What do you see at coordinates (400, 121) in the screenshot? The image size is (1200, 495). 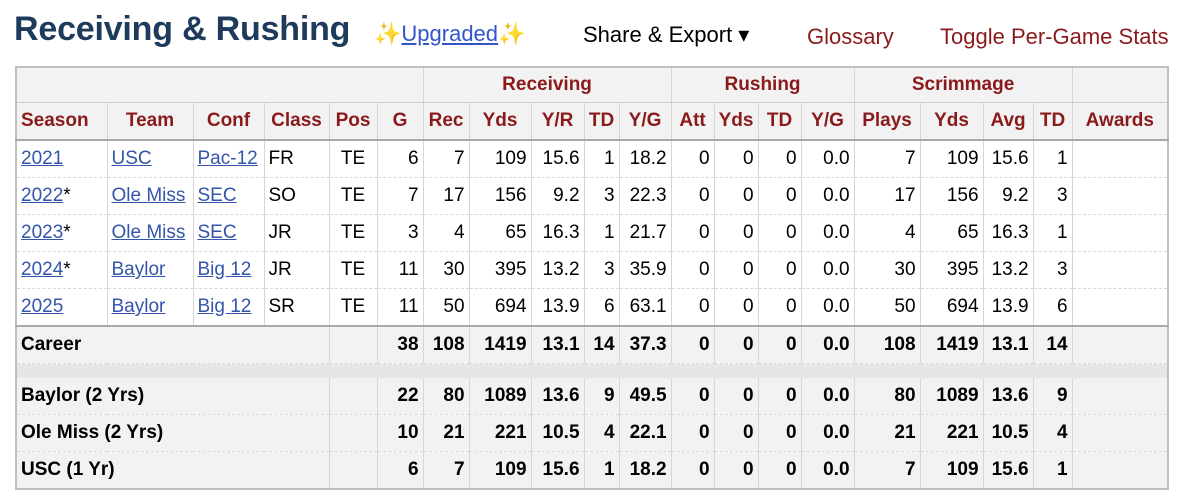 I see `col-header-g: G` at bounding box center [400, 121].